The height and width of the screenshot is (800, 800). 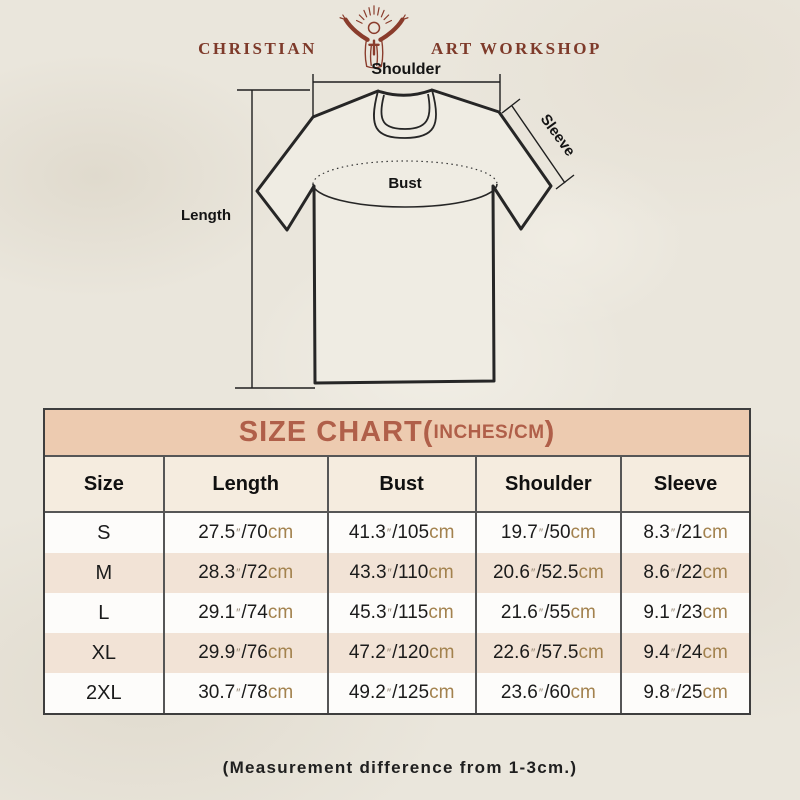 I want to click on measurement-cell: 28.3 ″/72 cm, so click(x=247, y=573).